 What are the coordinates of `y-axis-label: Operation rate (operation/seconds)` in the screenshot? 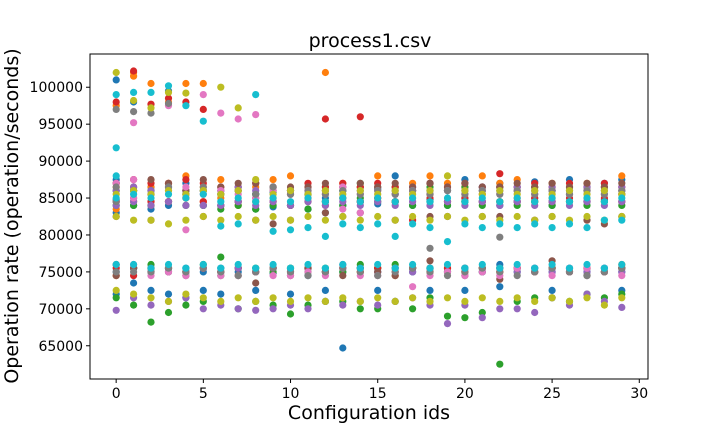 It's located at (12, 215).